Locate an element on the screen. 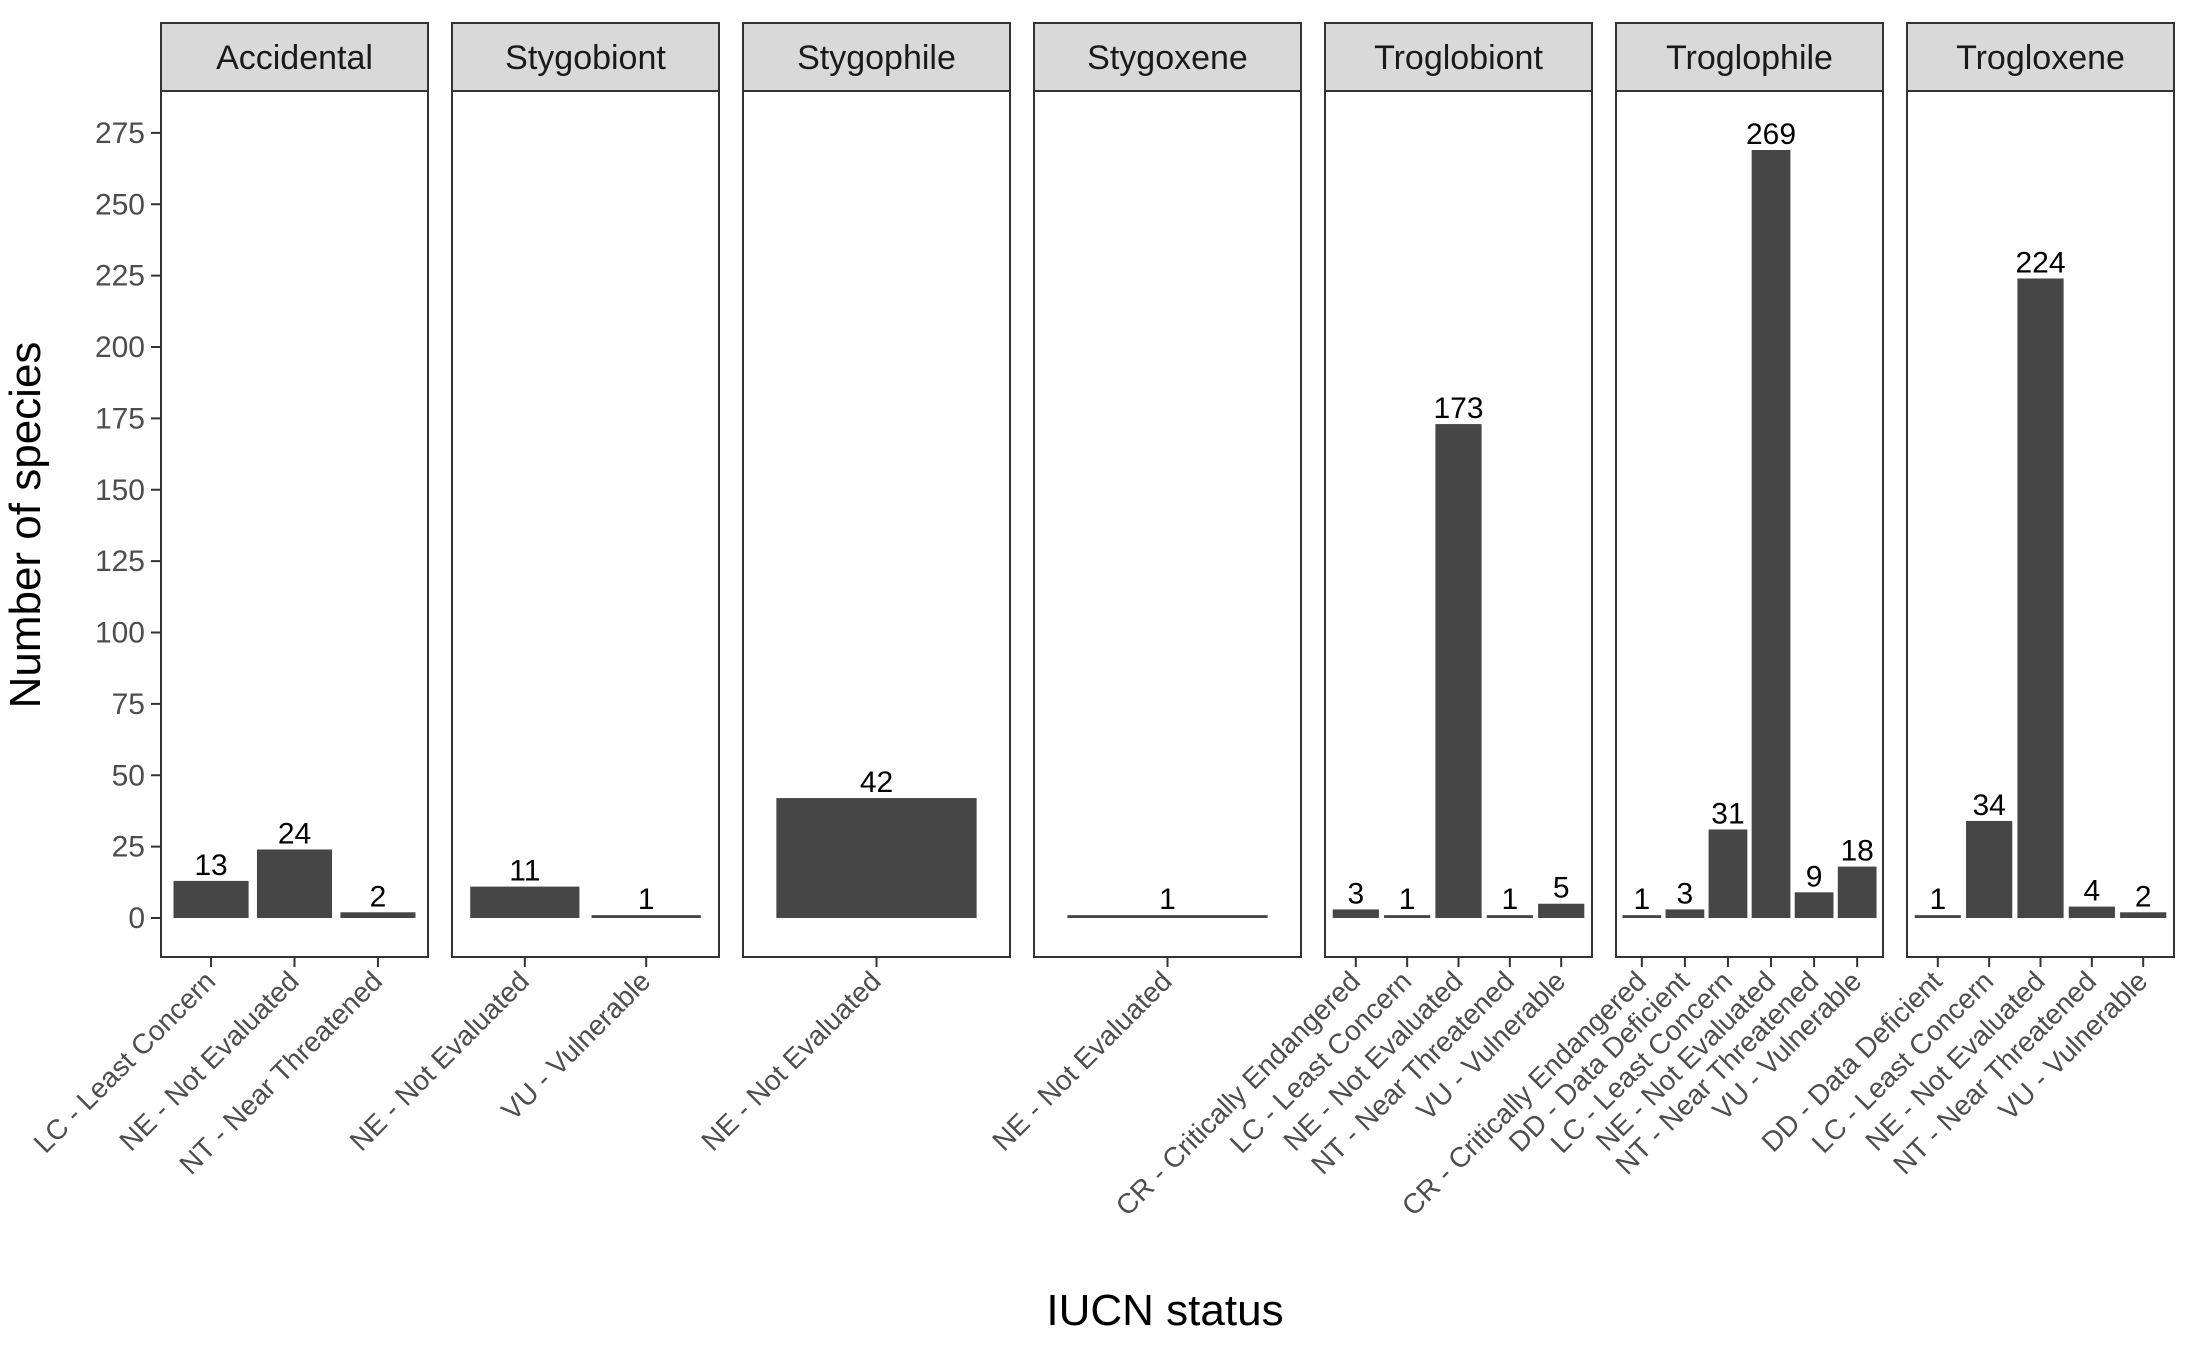 The image size is (2187, 1356). y-tick-label: 150 is located at coordinates (120, 490).